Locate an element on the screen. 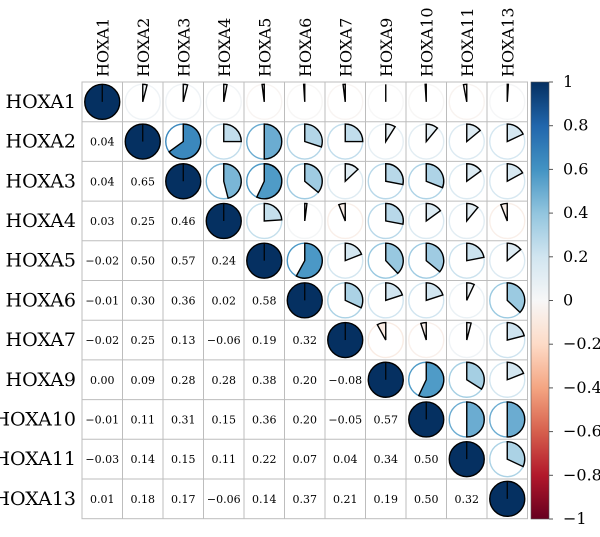 This screenshot has height=537, width=600. colorbar: 1 0.8 0.6 0.4 0.2 0 −0.2 −0.4 −0.6 −0.8 −1 is located at coordinates (565, 300).